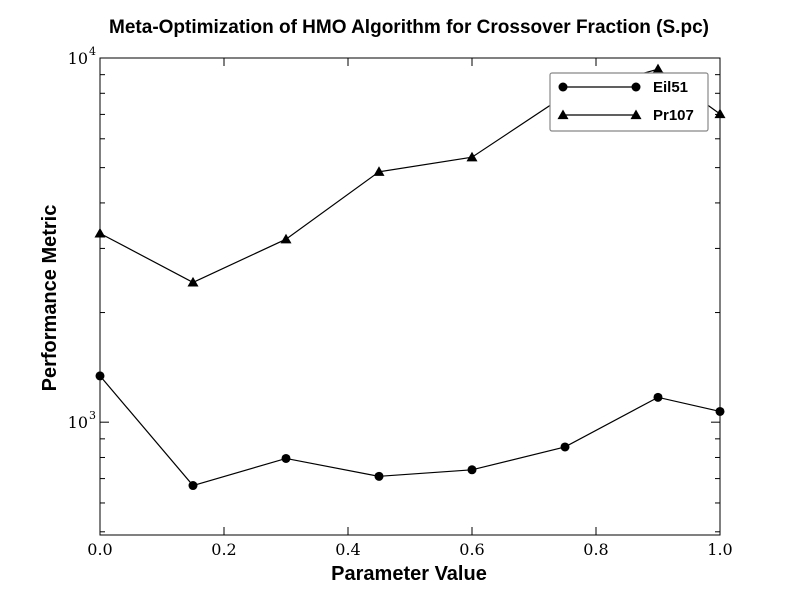 The height and width of the screenshot is (595, 800). Describe the element at coordinates (99, 549) in the screenshot. I see `x-tick-label: 0.0` at that location.